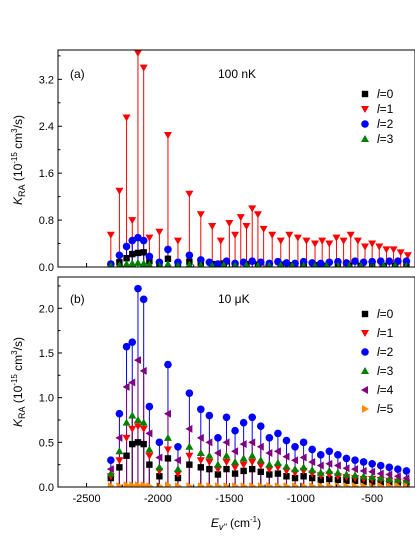  Describe the element at coordinates (385, 371) in the screenshot. I see `panel-b-legend-label: l=3` at that location.